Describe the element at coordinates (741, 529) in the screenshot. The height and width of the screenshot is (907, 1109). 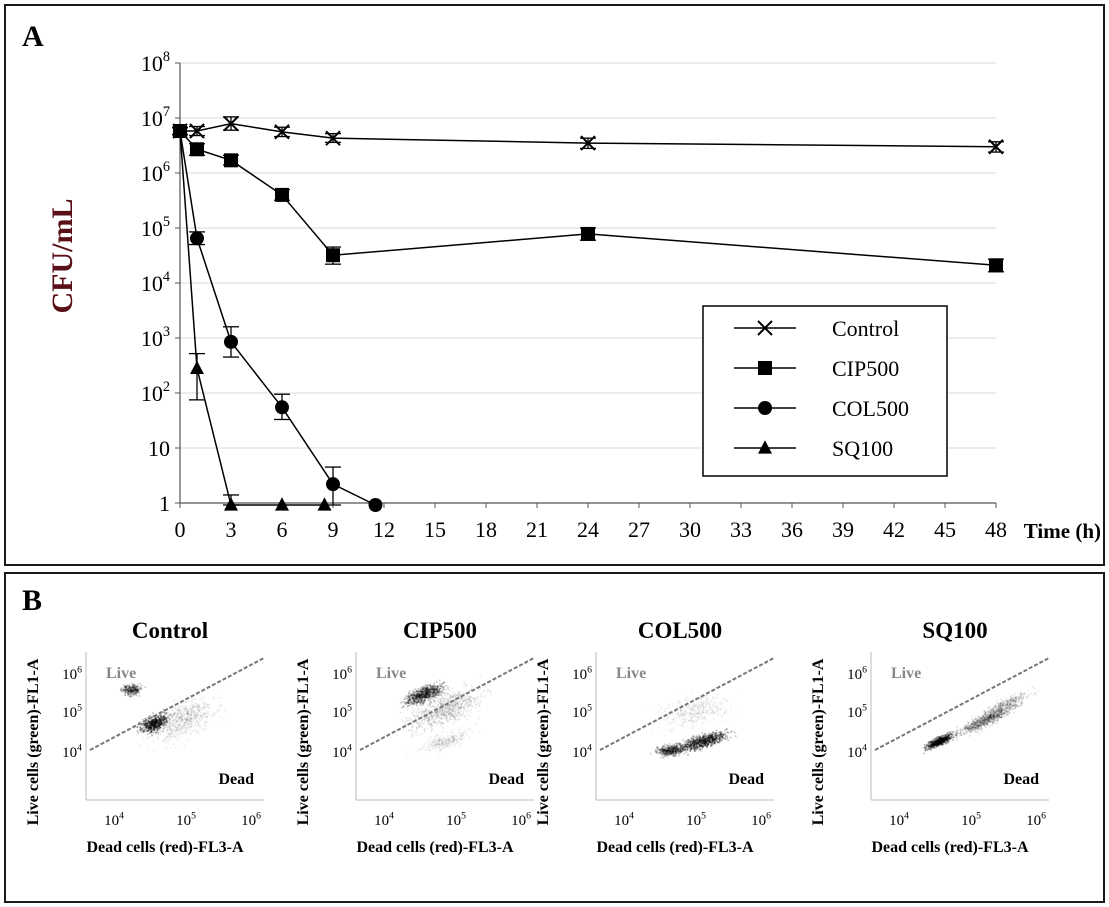
I see `x-tick-label: 33` at that location.